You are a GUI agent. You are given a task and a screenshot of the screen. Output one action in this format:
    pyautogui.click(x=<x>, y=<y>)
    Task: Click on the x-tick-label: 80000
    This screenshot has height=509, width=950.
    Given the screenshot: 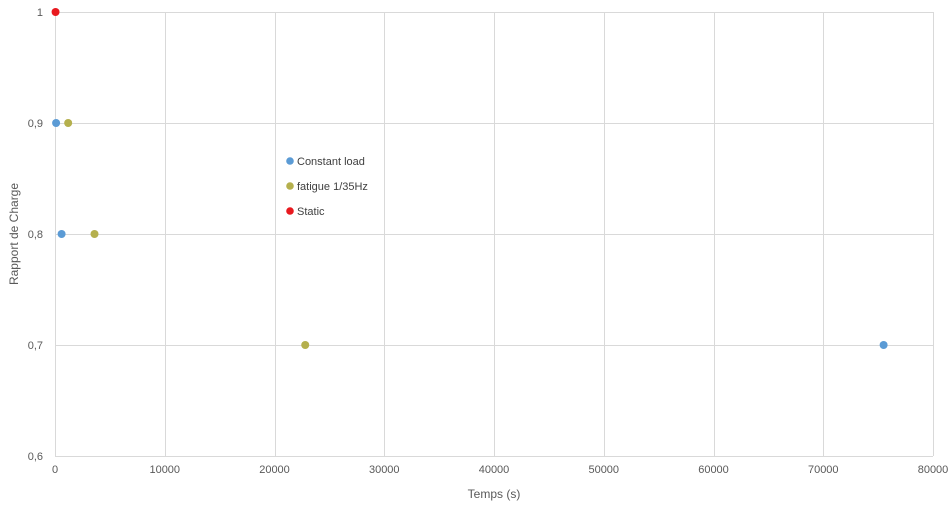 What is the action you would take?
    pyautogui.click(x=933, y=470)
    